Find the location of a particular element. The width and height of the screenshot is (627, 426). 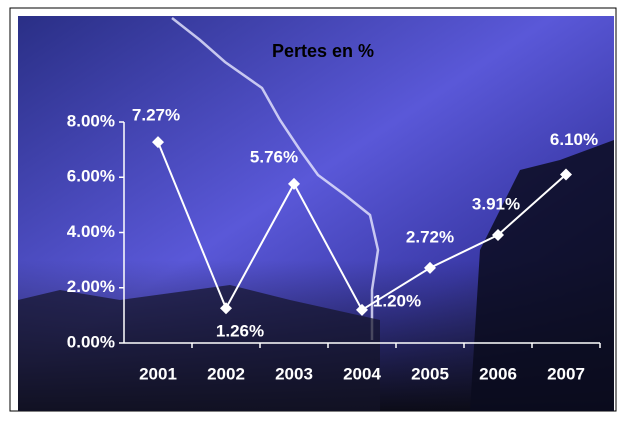

y-tick-label: 2.00% is located at coordinates (91, 286).